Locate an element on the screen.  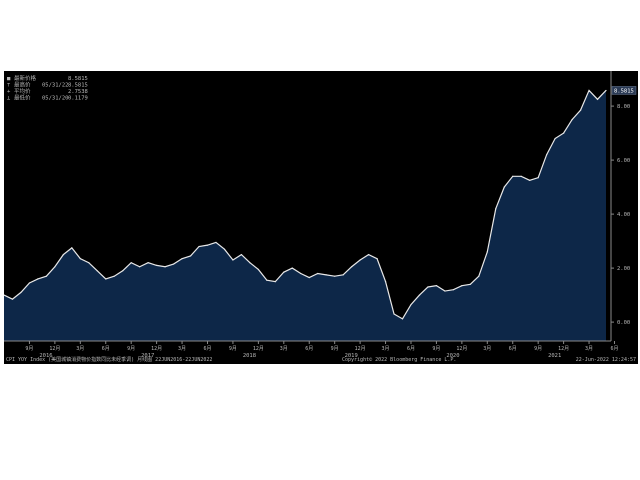
last-value-label: 8.5815 is located at coordinates (624, 91).